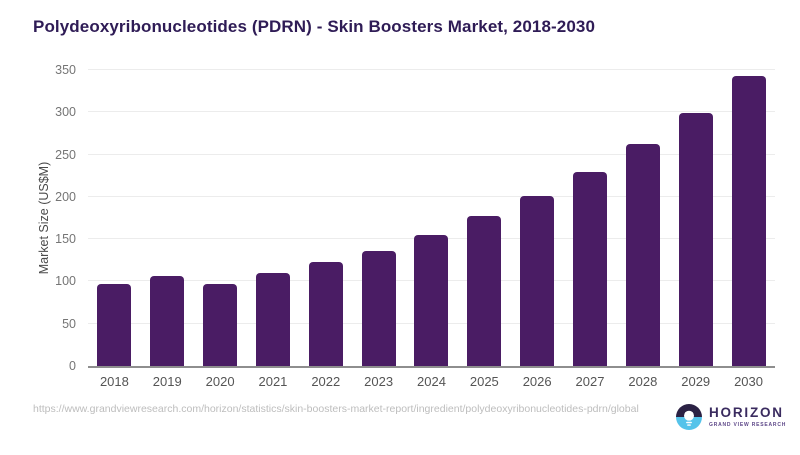  What do you see at coordinates (65, 154) in the screenshot?
I see `y-tick-label-250: 250` at bounding box center [65, 154].